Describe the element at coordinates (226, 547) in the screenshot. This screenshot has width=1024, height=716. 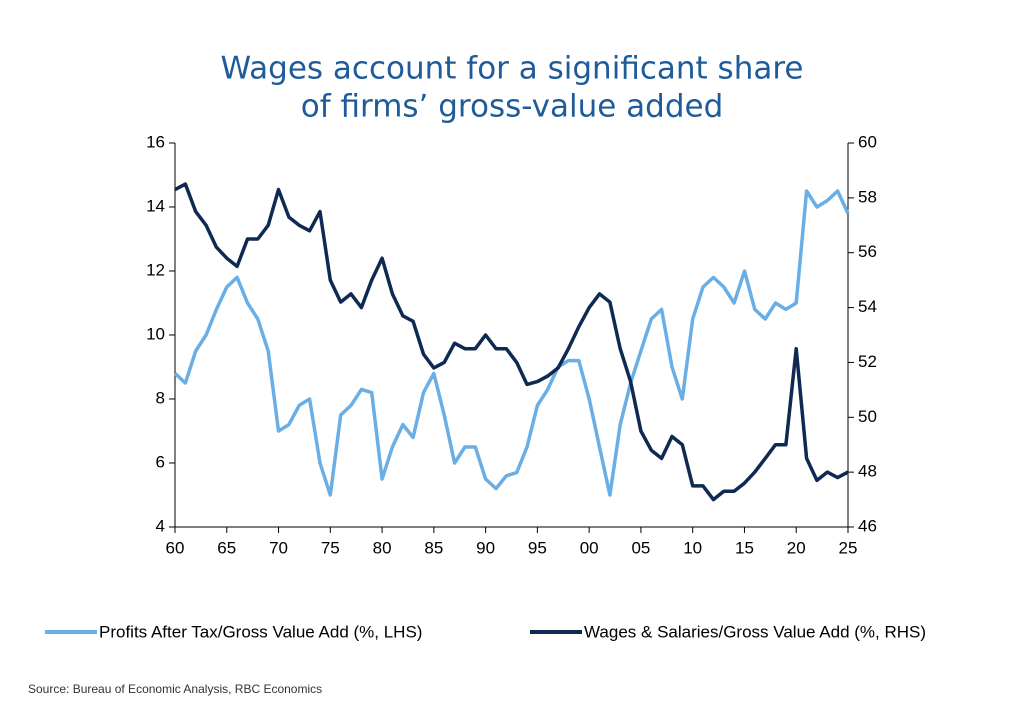
I see `x-tick-label: 65` at that location.